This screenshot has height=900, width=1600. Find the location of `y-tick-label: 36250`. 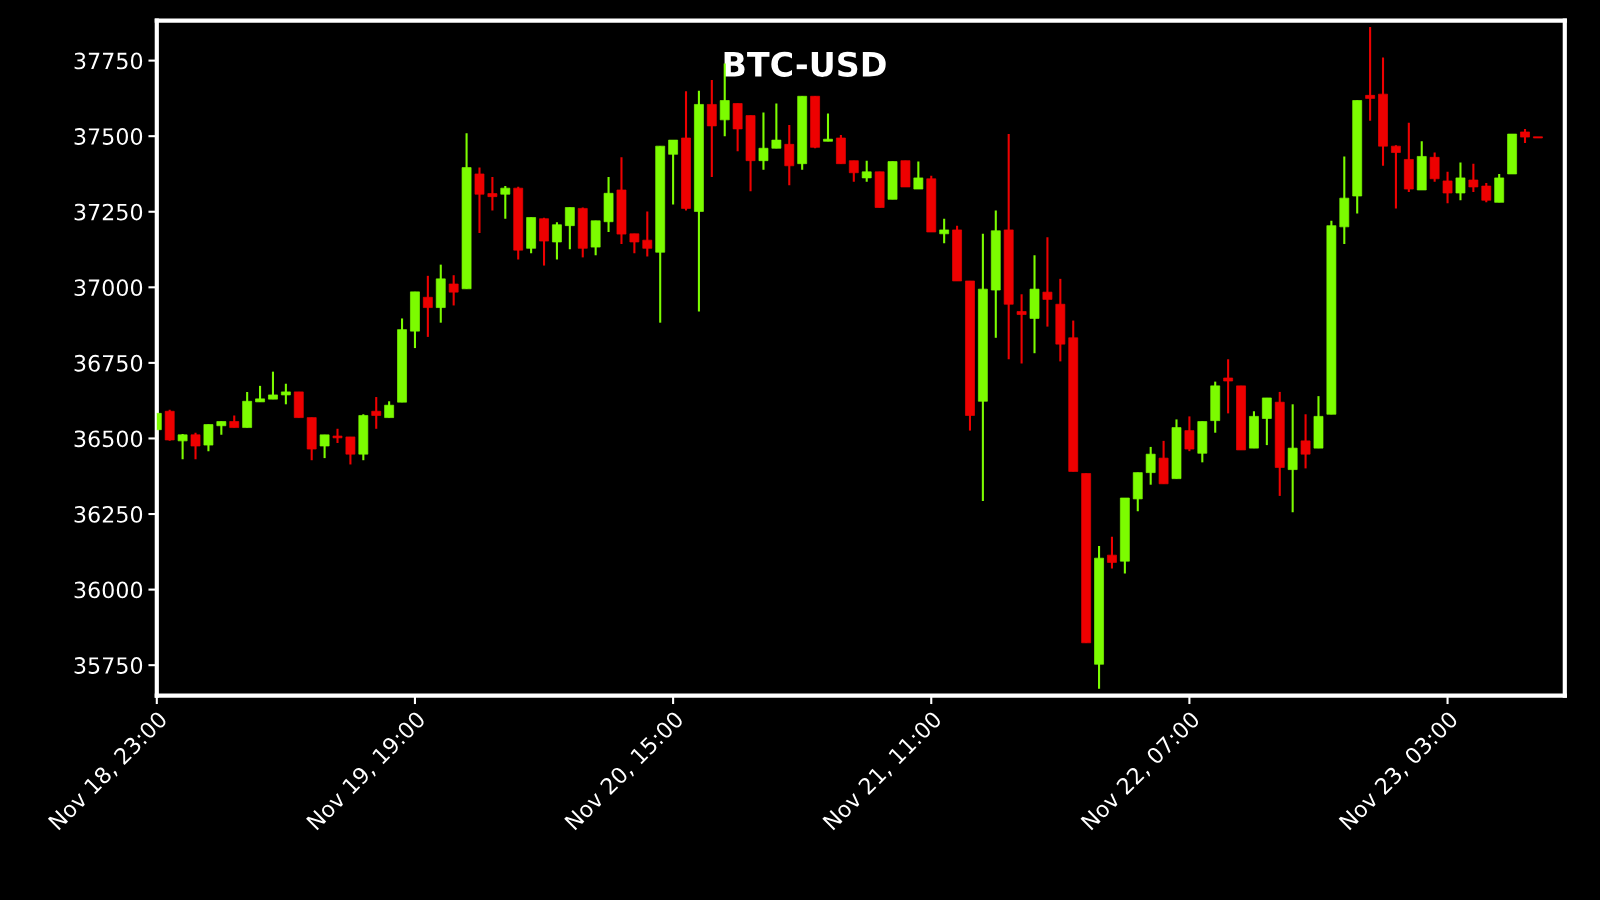

y-tick-label: 36250 is located at coordinates (108, 514).